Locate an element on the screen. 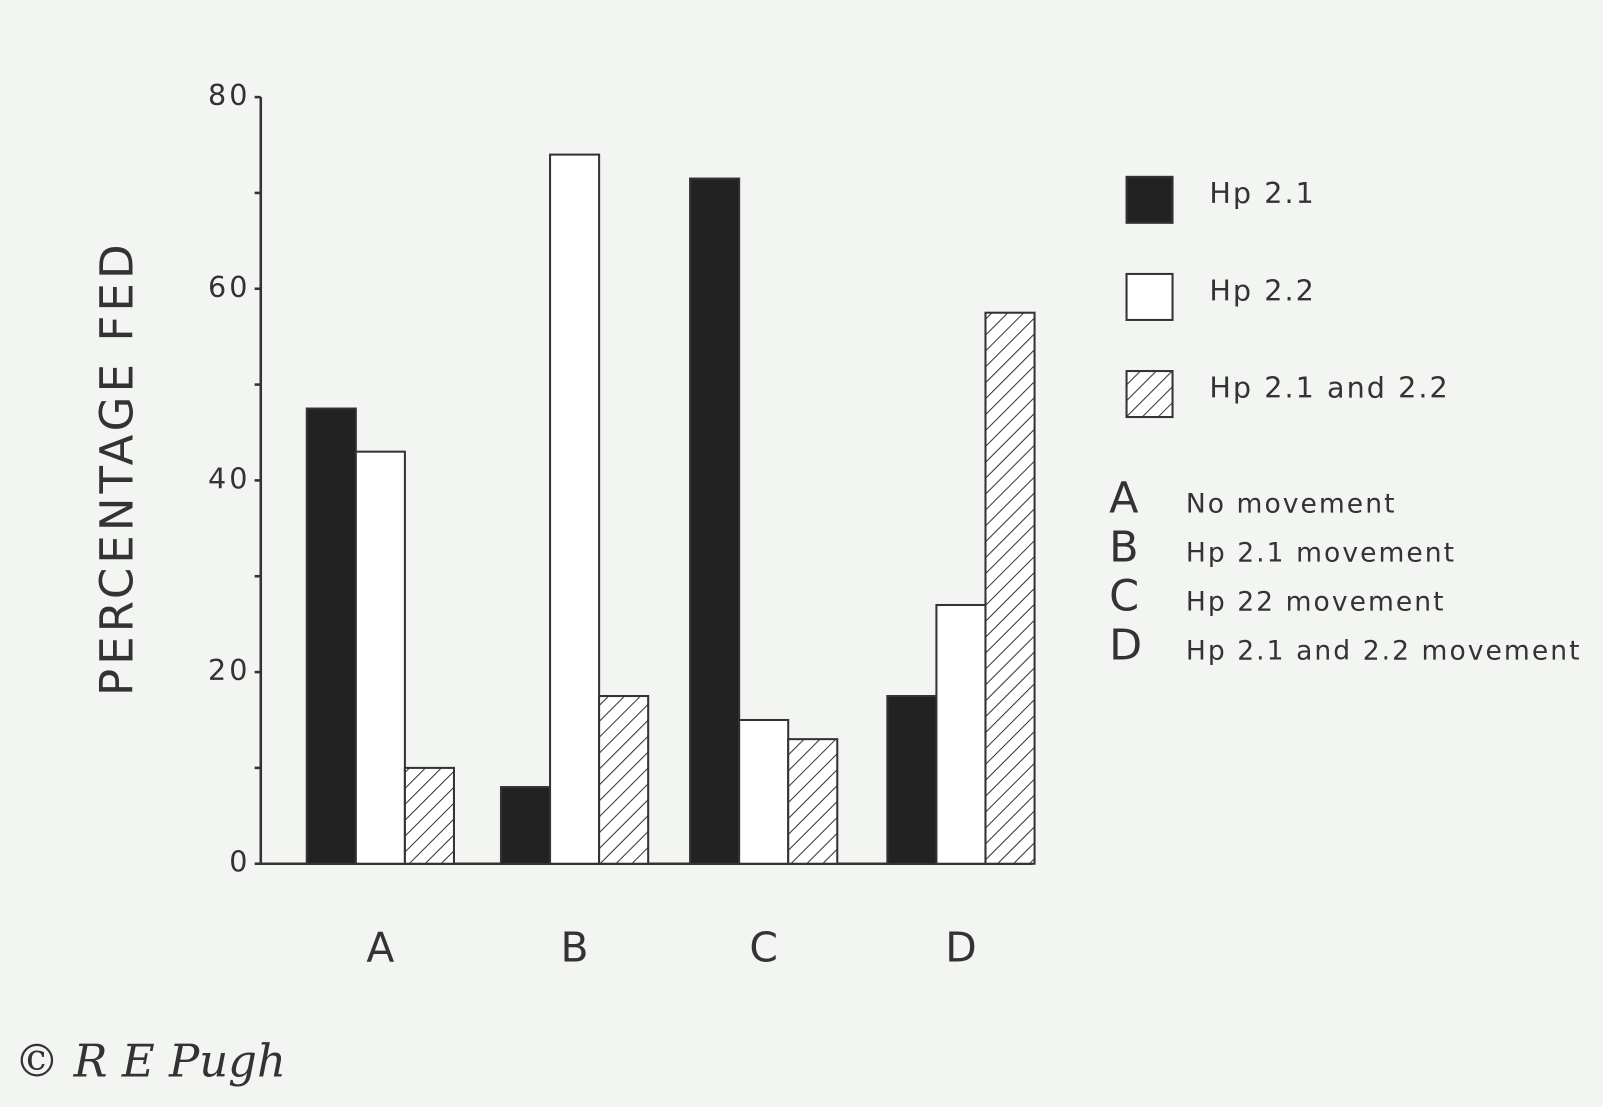 Image resolution: width=1603 pixels, height=1107 pixels. x-tick-label: A is located at coordinates (380, 948).